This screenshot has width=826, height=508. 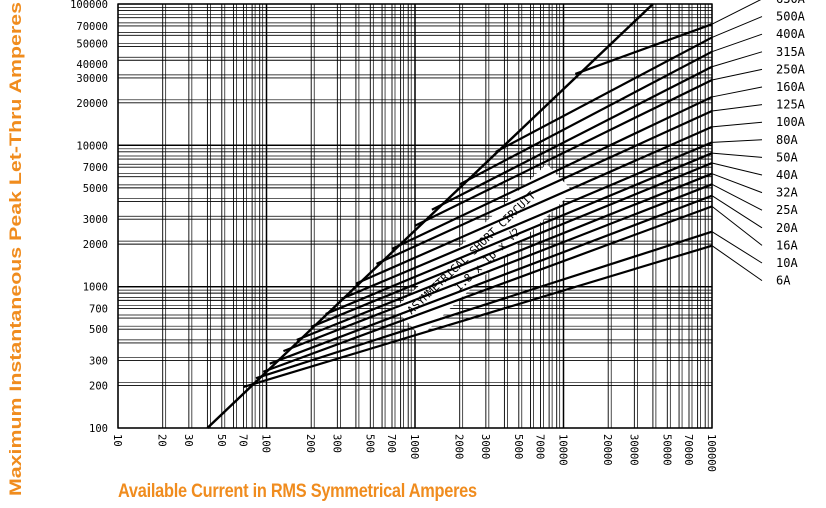 What do you see at coordinates (95, 189) in the screenshot?
I see `y-tick-label: 5000` at bounding box center [95, 189].